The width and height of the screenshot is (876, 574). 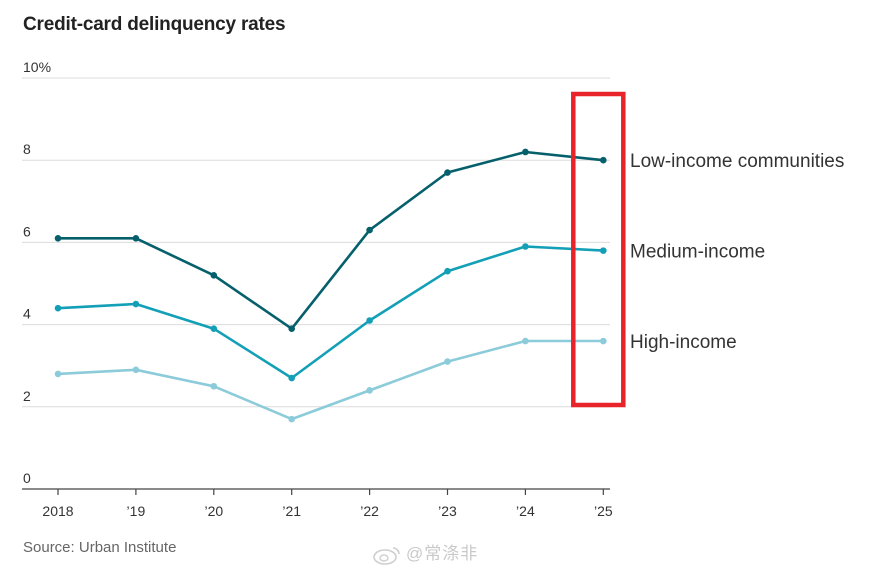 What do you see at coordinates (683, 342) in the screenshot?
I see `series-label: High-income` at bounding box center [683, 342].